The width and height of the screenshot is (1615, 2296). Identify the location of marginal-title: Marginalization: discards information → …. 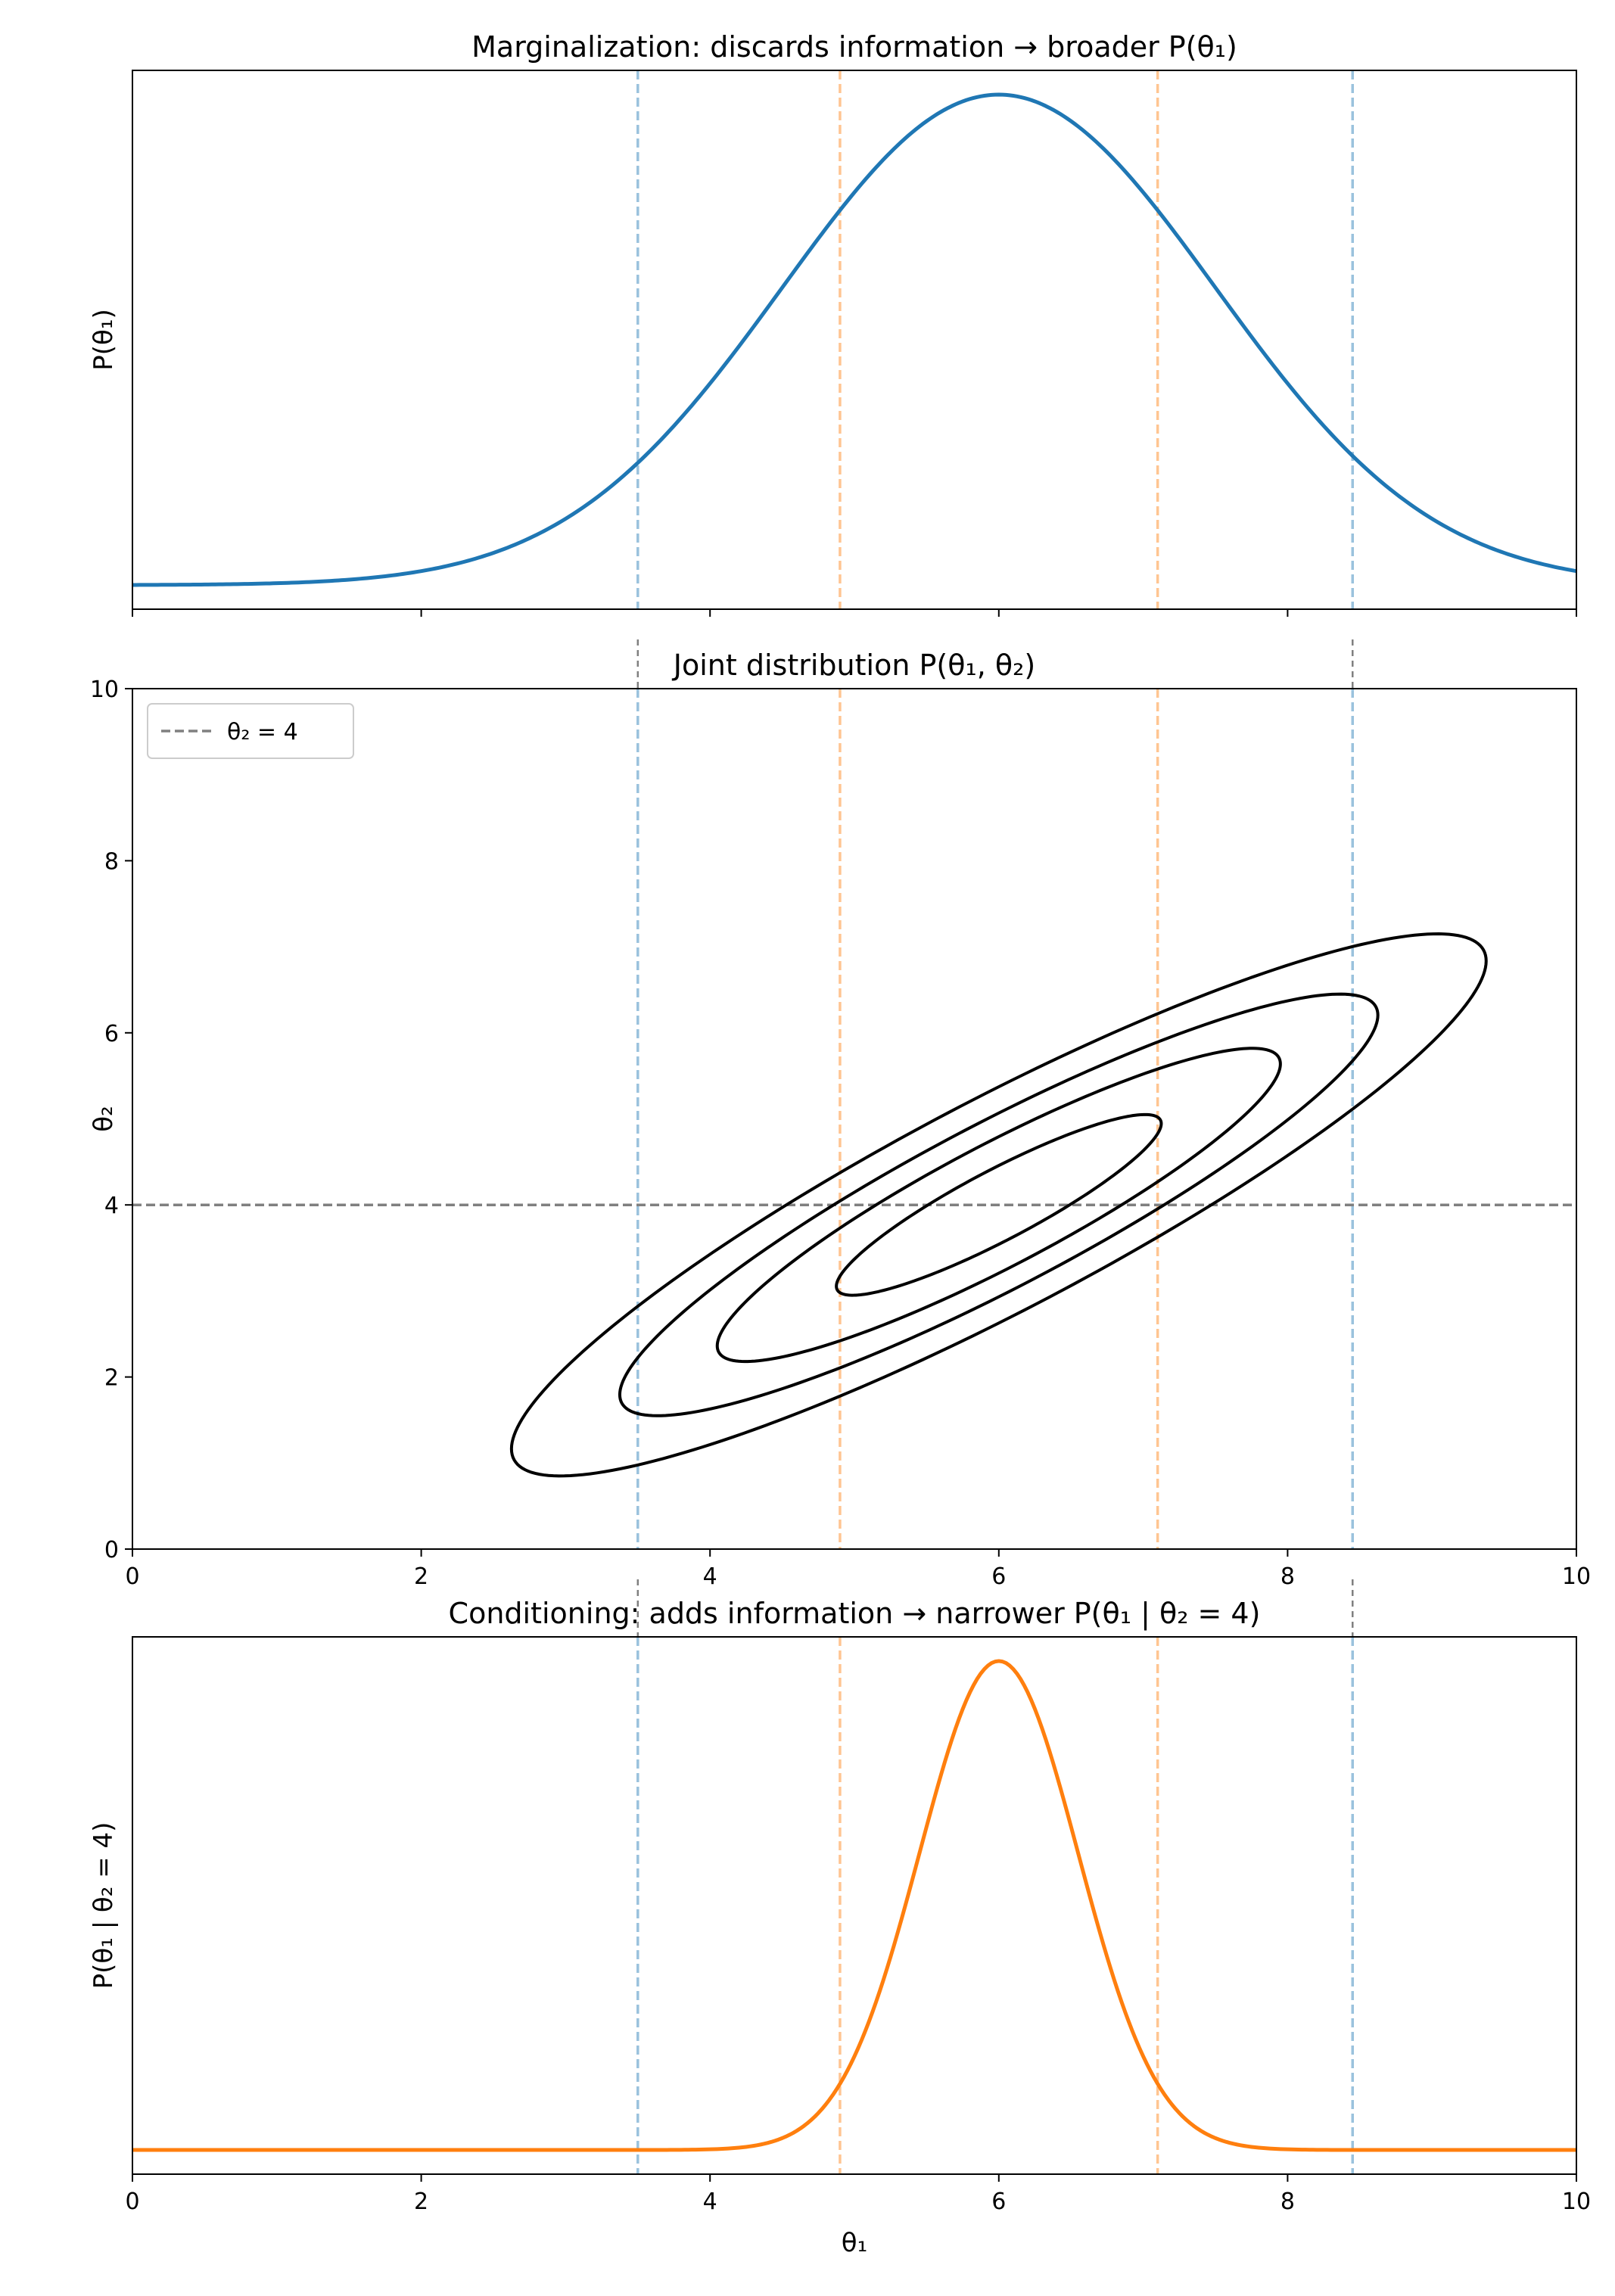
(854, 47).